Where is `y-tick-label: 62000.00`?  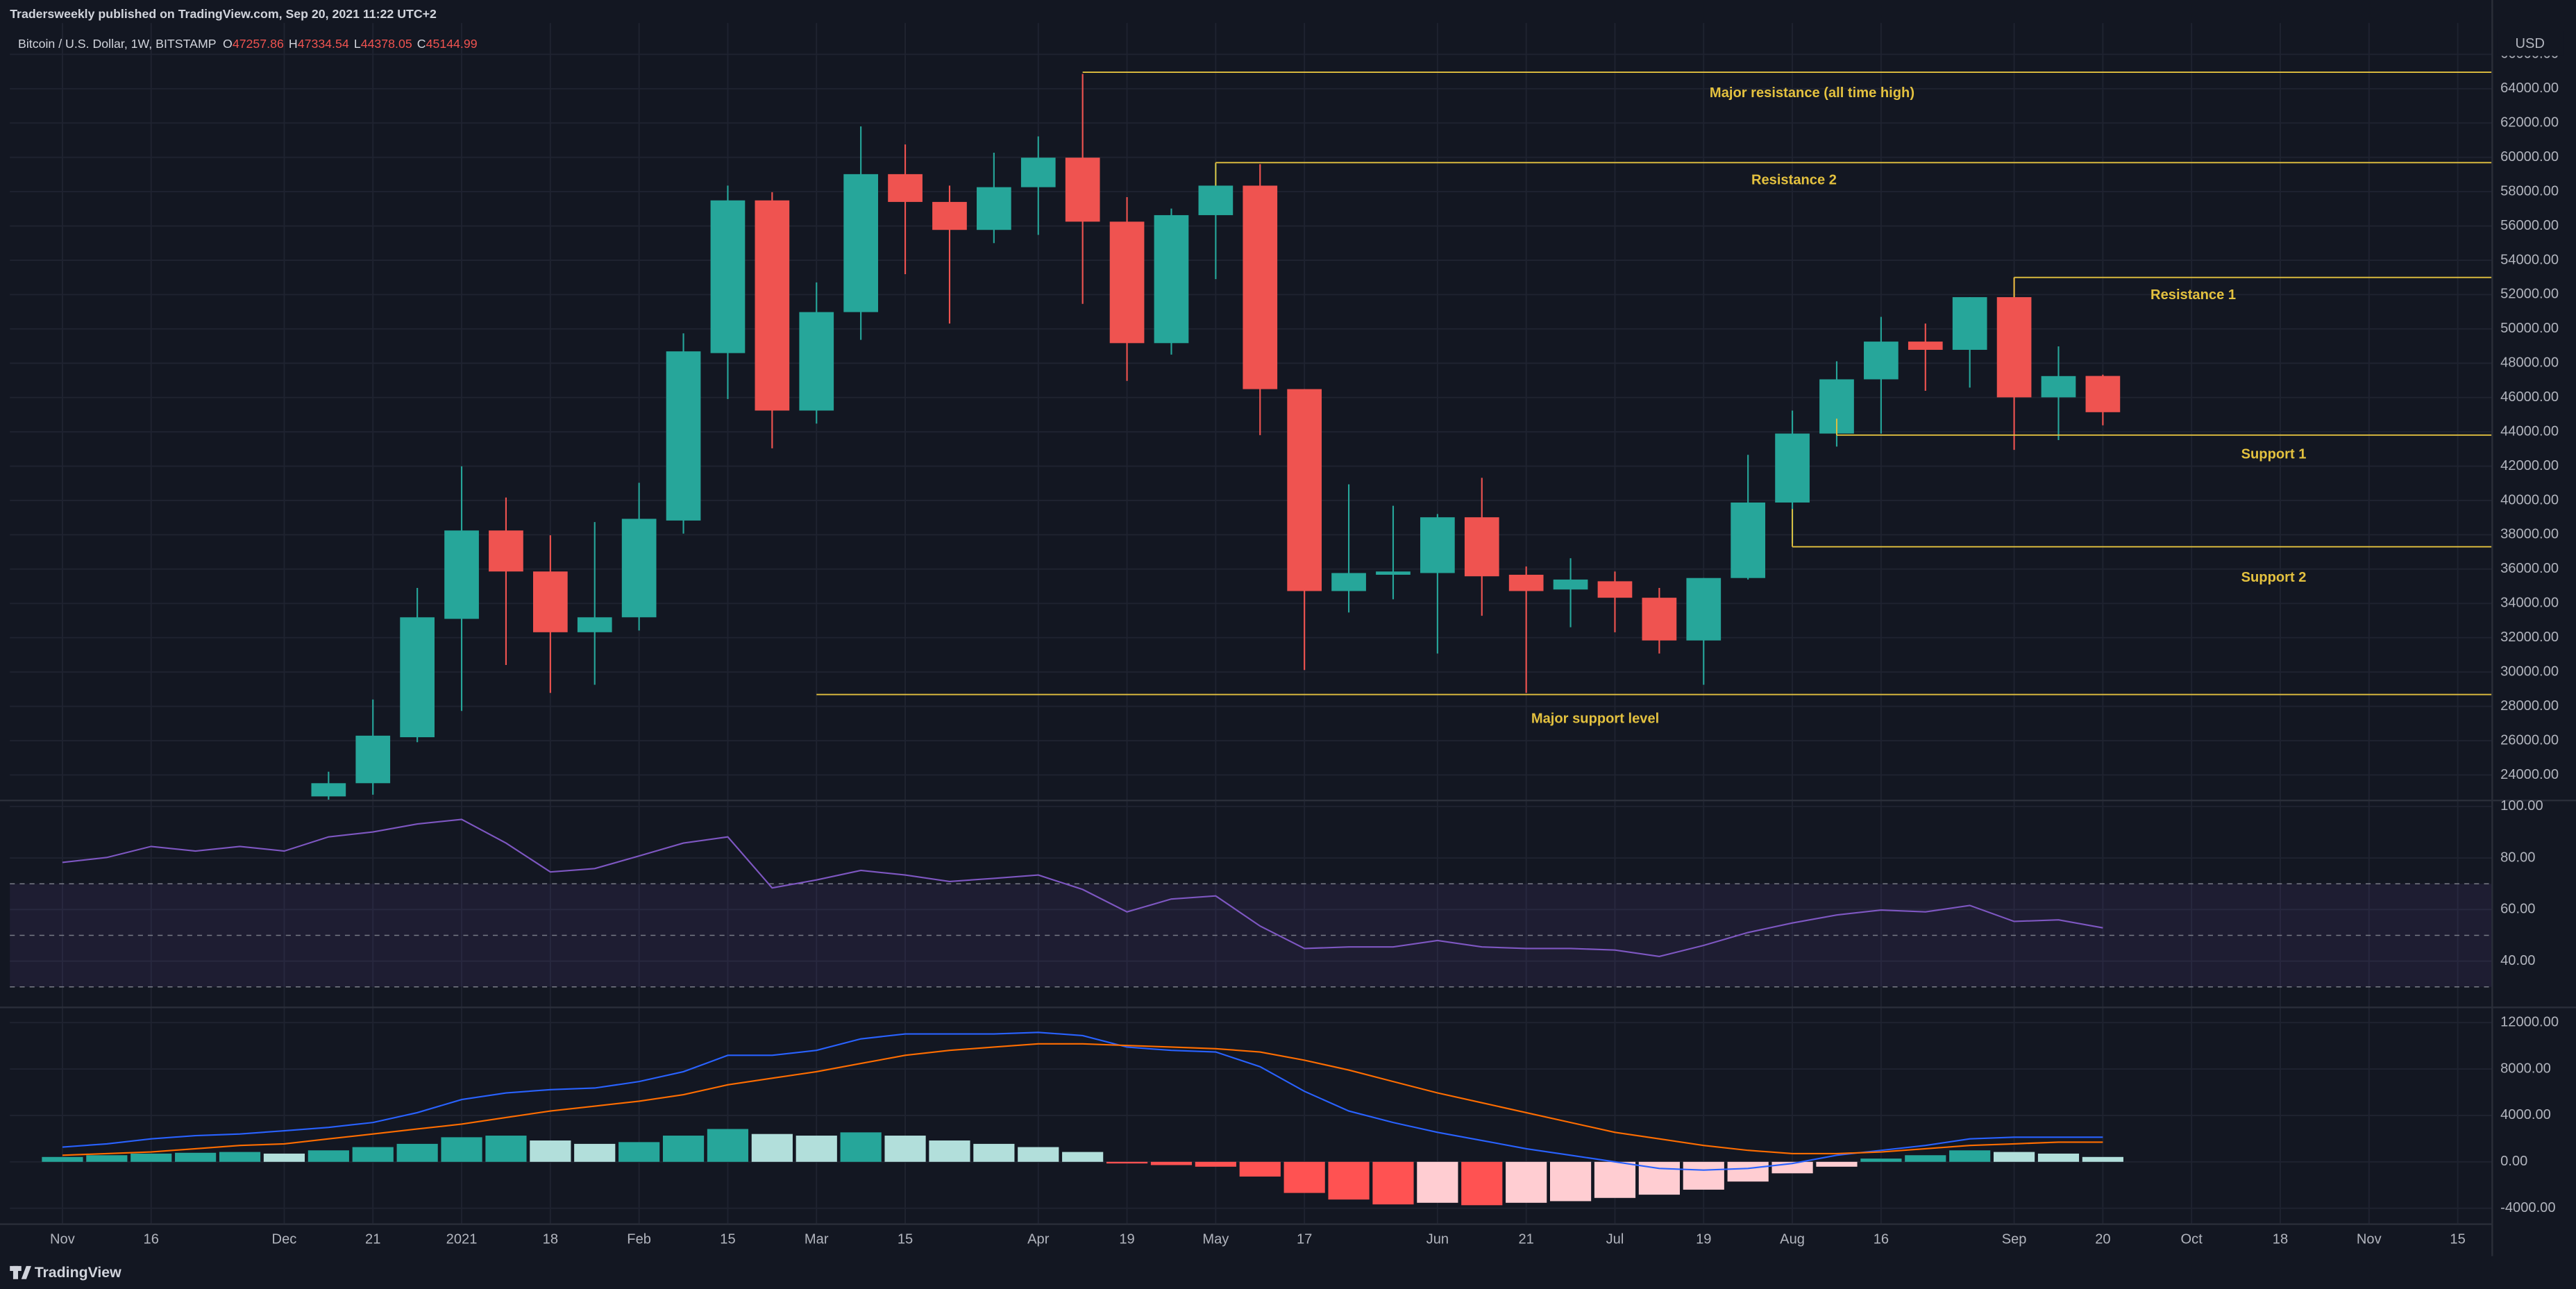 y-tick-label: 62000.00 is located at coordinates (2529, 122).